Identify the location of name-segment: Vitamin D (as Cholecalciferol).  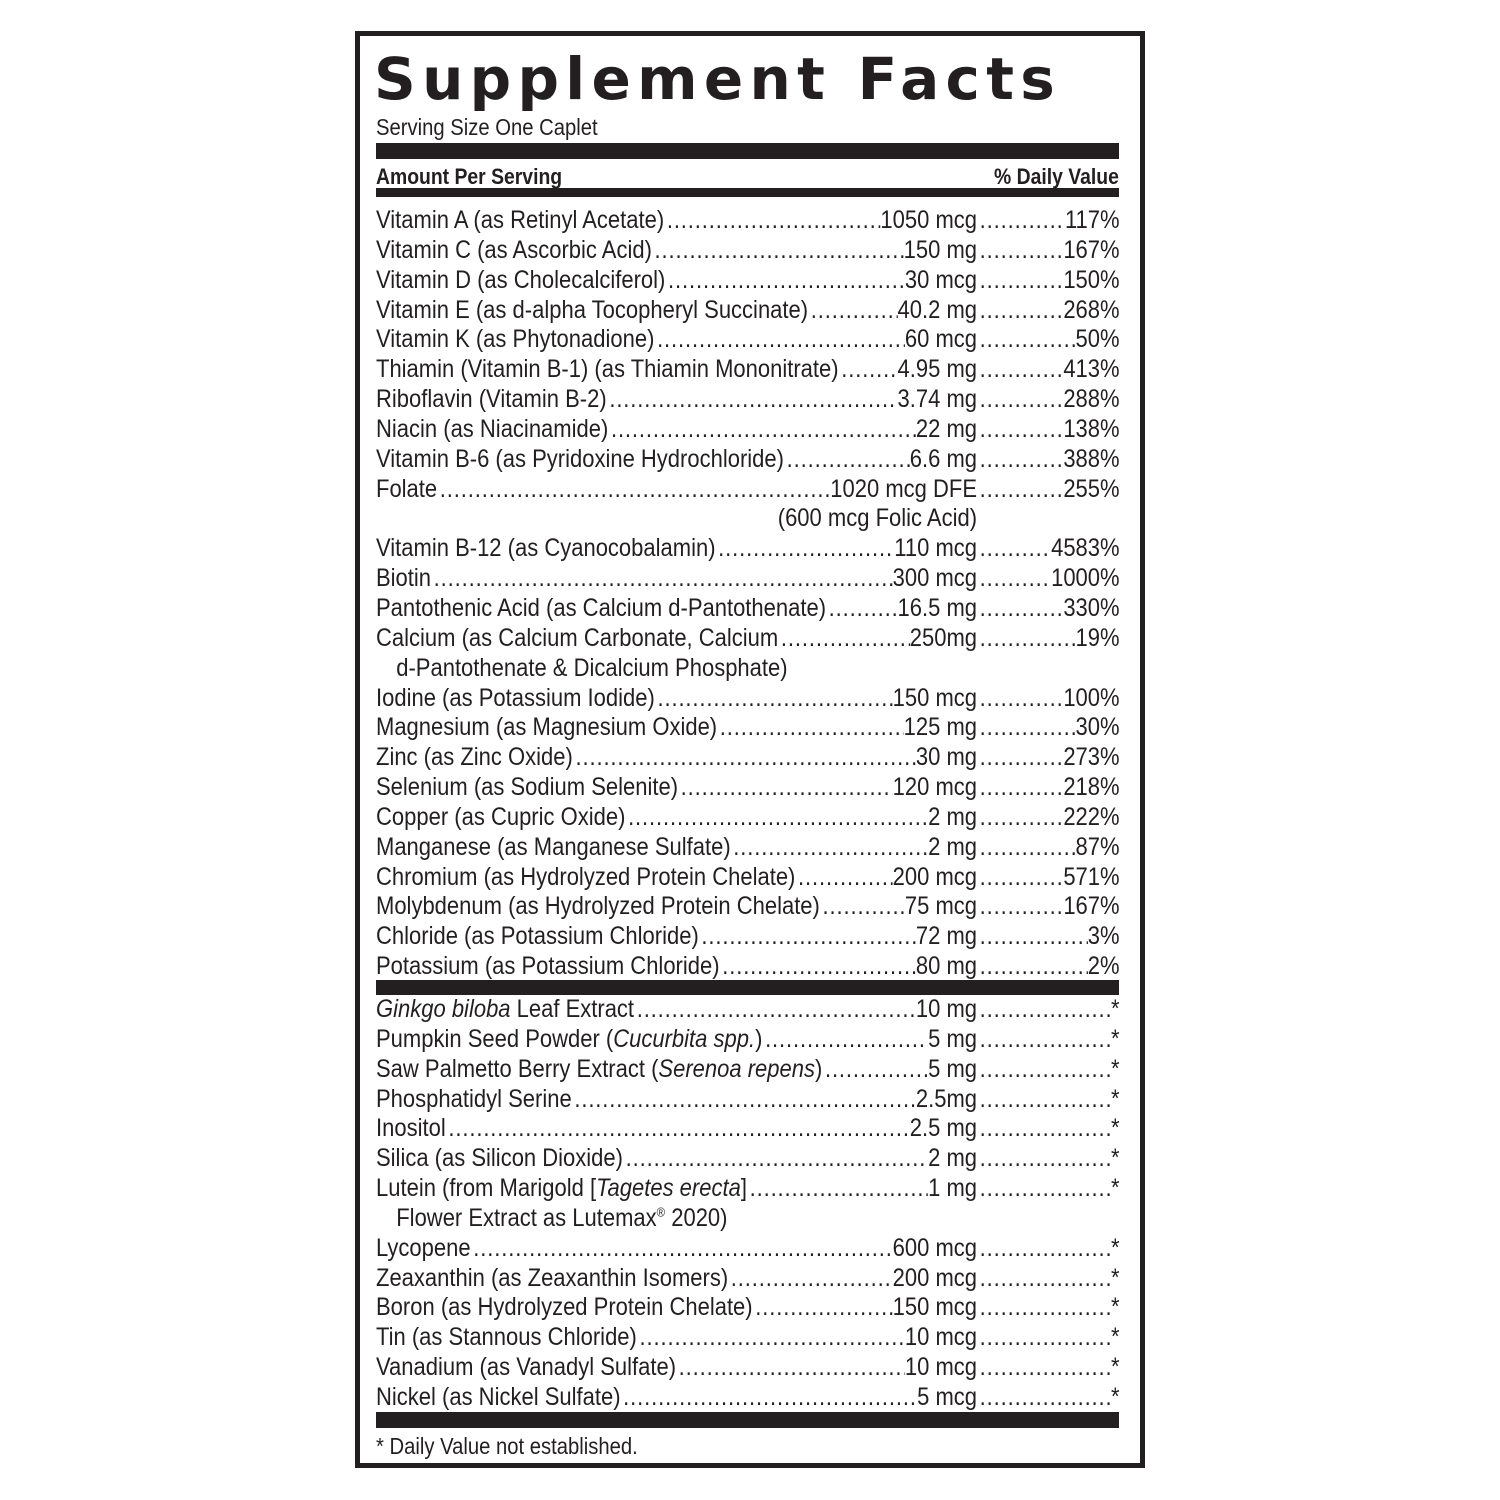
(521, 279).